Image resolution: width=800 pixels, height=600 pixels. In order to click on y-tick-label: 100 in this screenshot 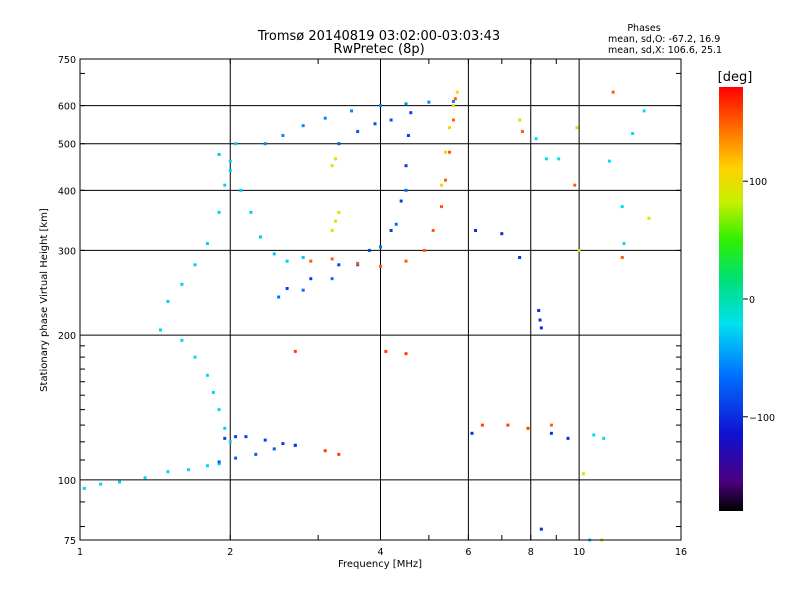, I will do `click(67, 481)`.